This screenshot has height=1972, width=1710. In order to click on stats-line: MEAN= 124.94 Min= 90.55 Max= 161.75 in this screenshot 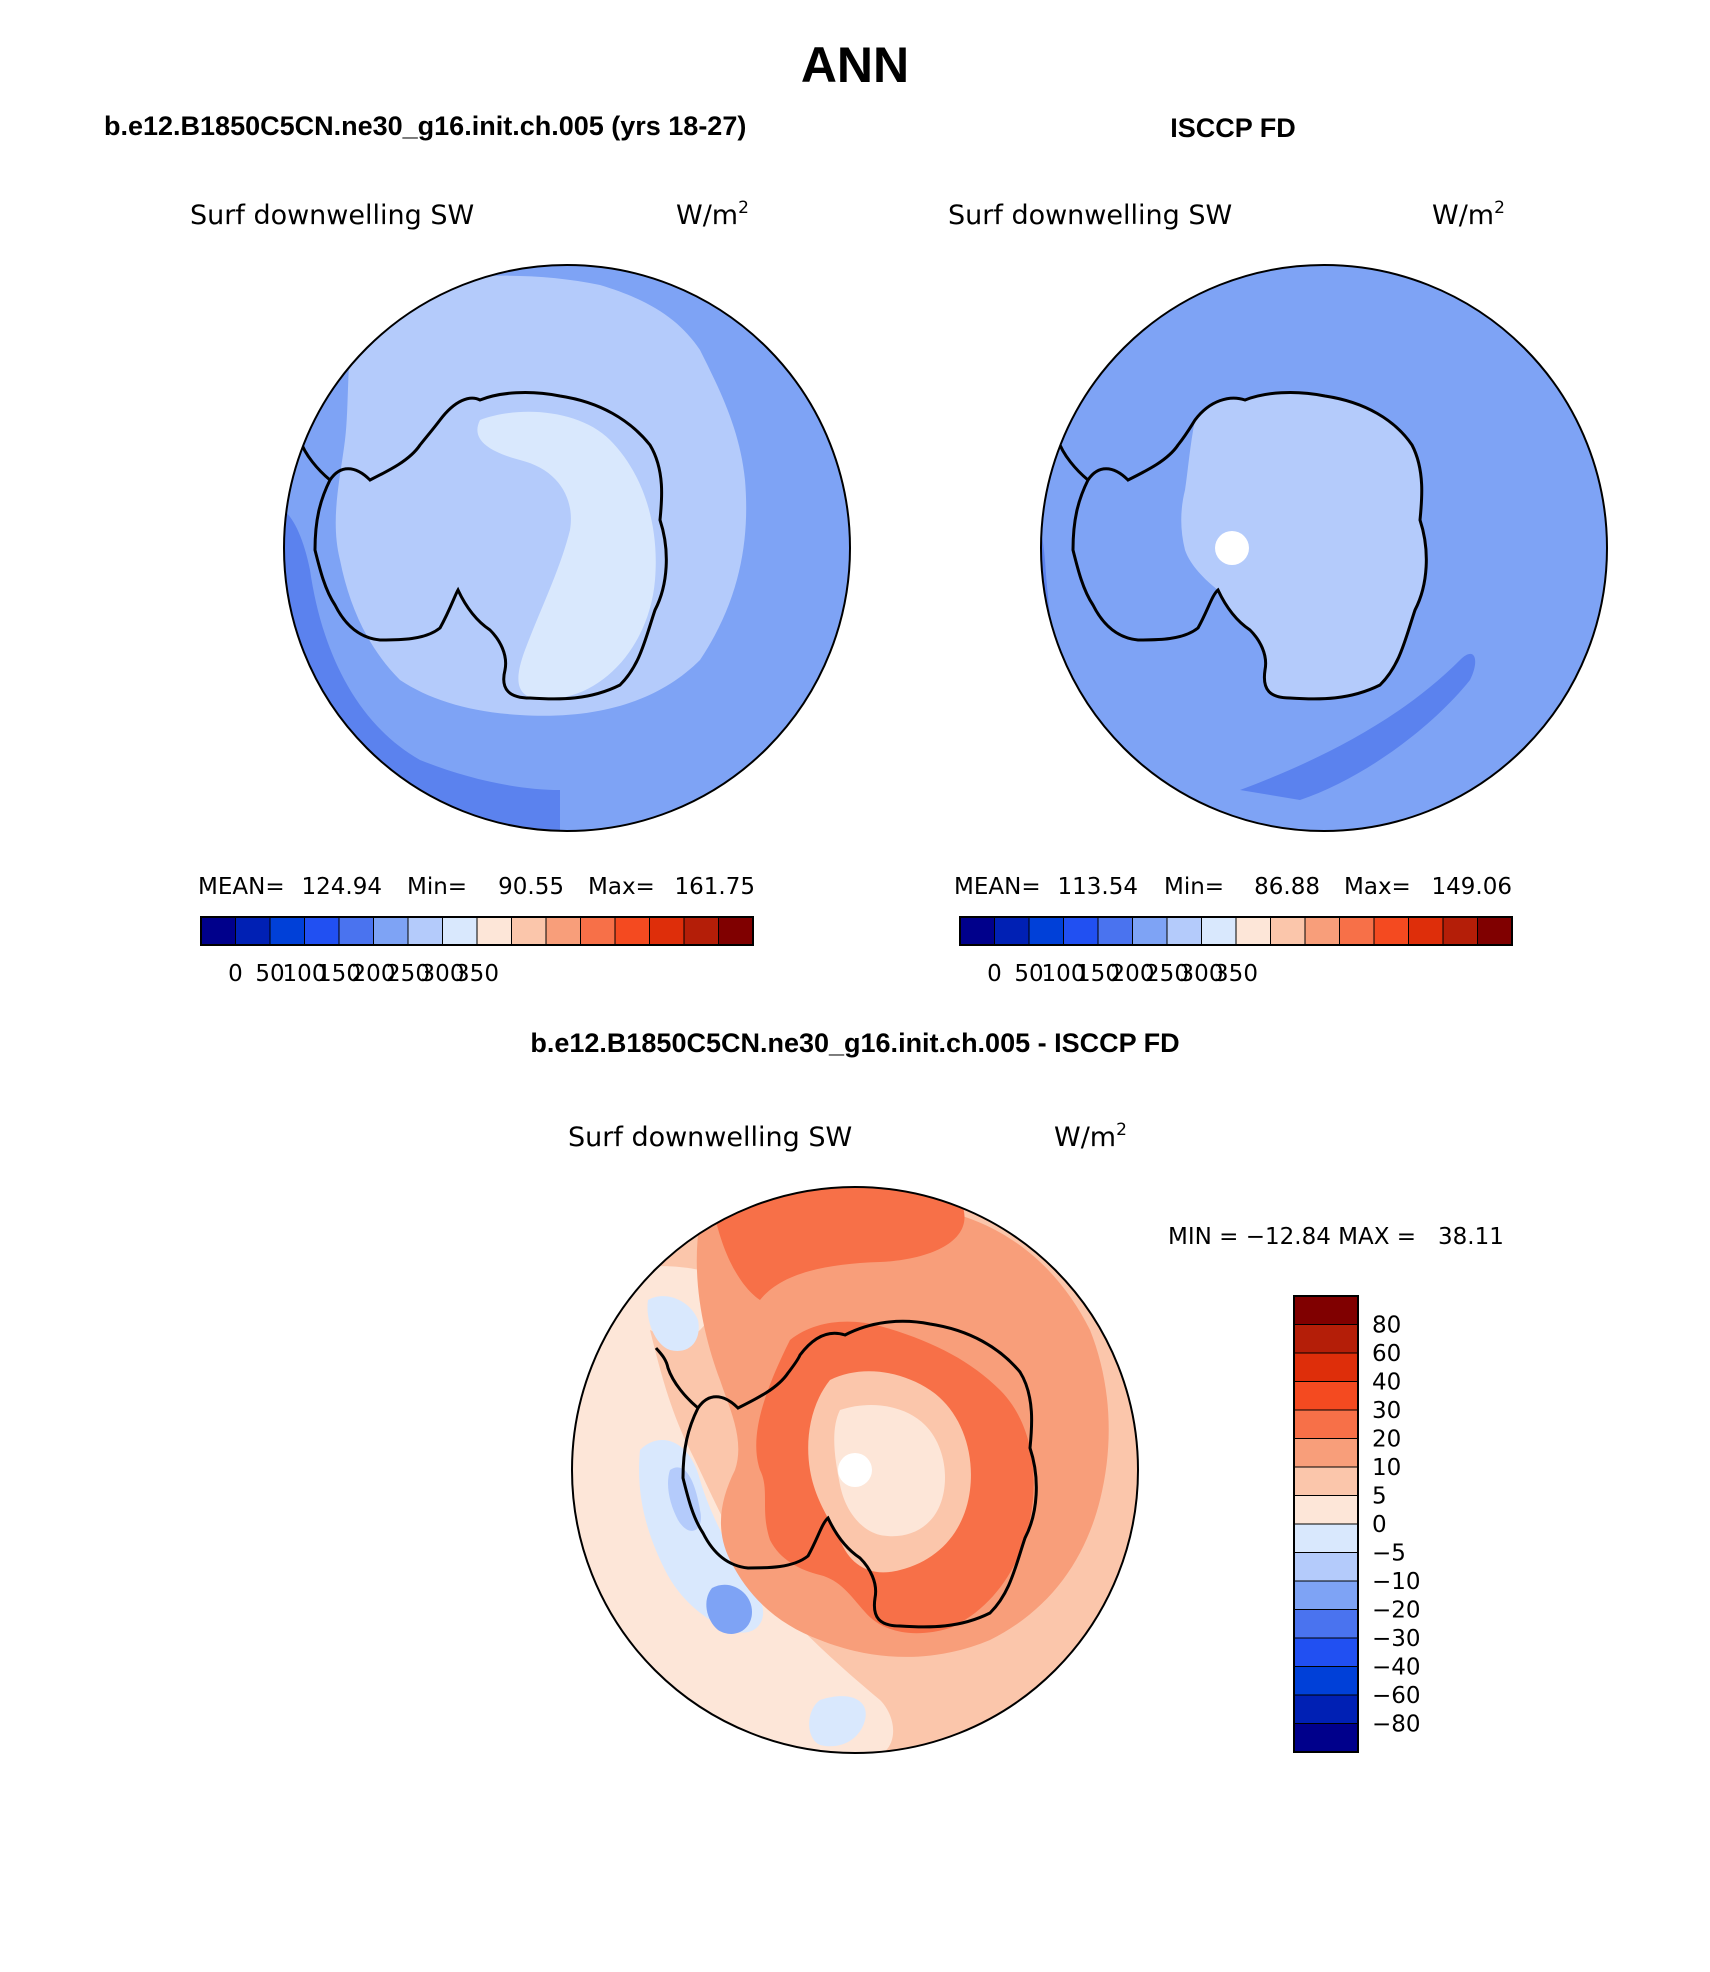, I will do `click(476, 887)`.